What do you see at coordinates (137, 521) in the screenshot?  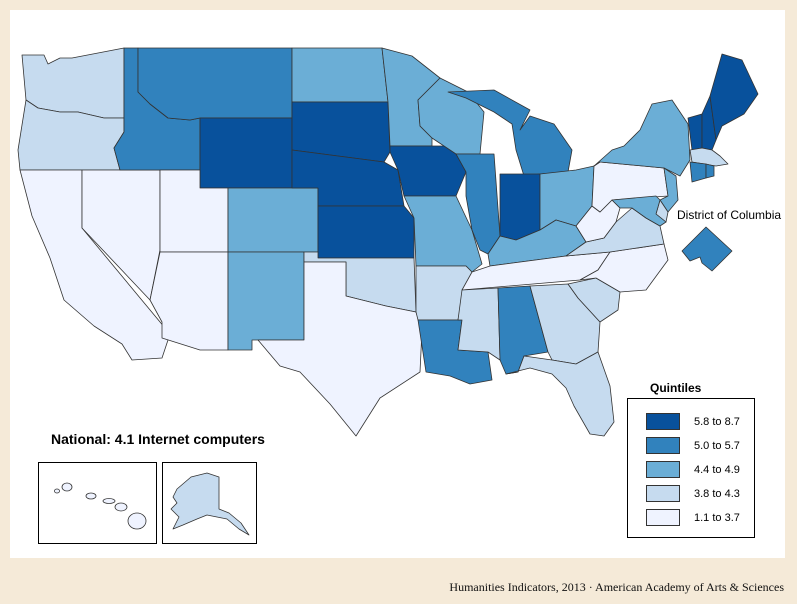 I see `hawaii-island` at bounding box center [137, 521].